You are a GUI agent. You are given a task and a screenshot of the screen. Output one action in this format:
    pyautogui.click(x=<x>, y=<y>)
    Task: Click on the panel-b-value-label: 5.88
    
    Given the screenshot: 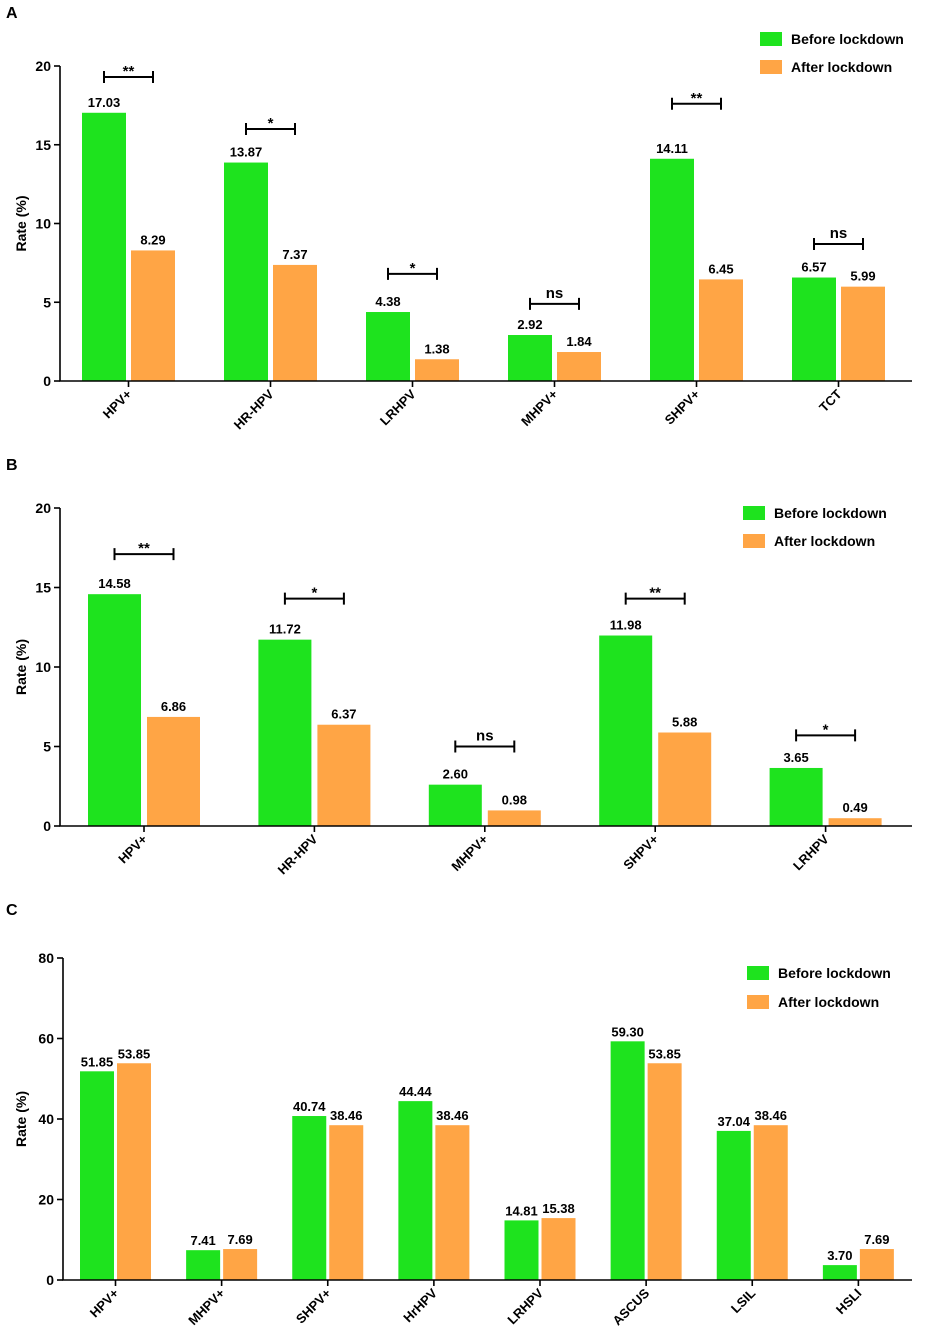 What is the action you would take?
    pyautogui.click(x=684, y=722)
    